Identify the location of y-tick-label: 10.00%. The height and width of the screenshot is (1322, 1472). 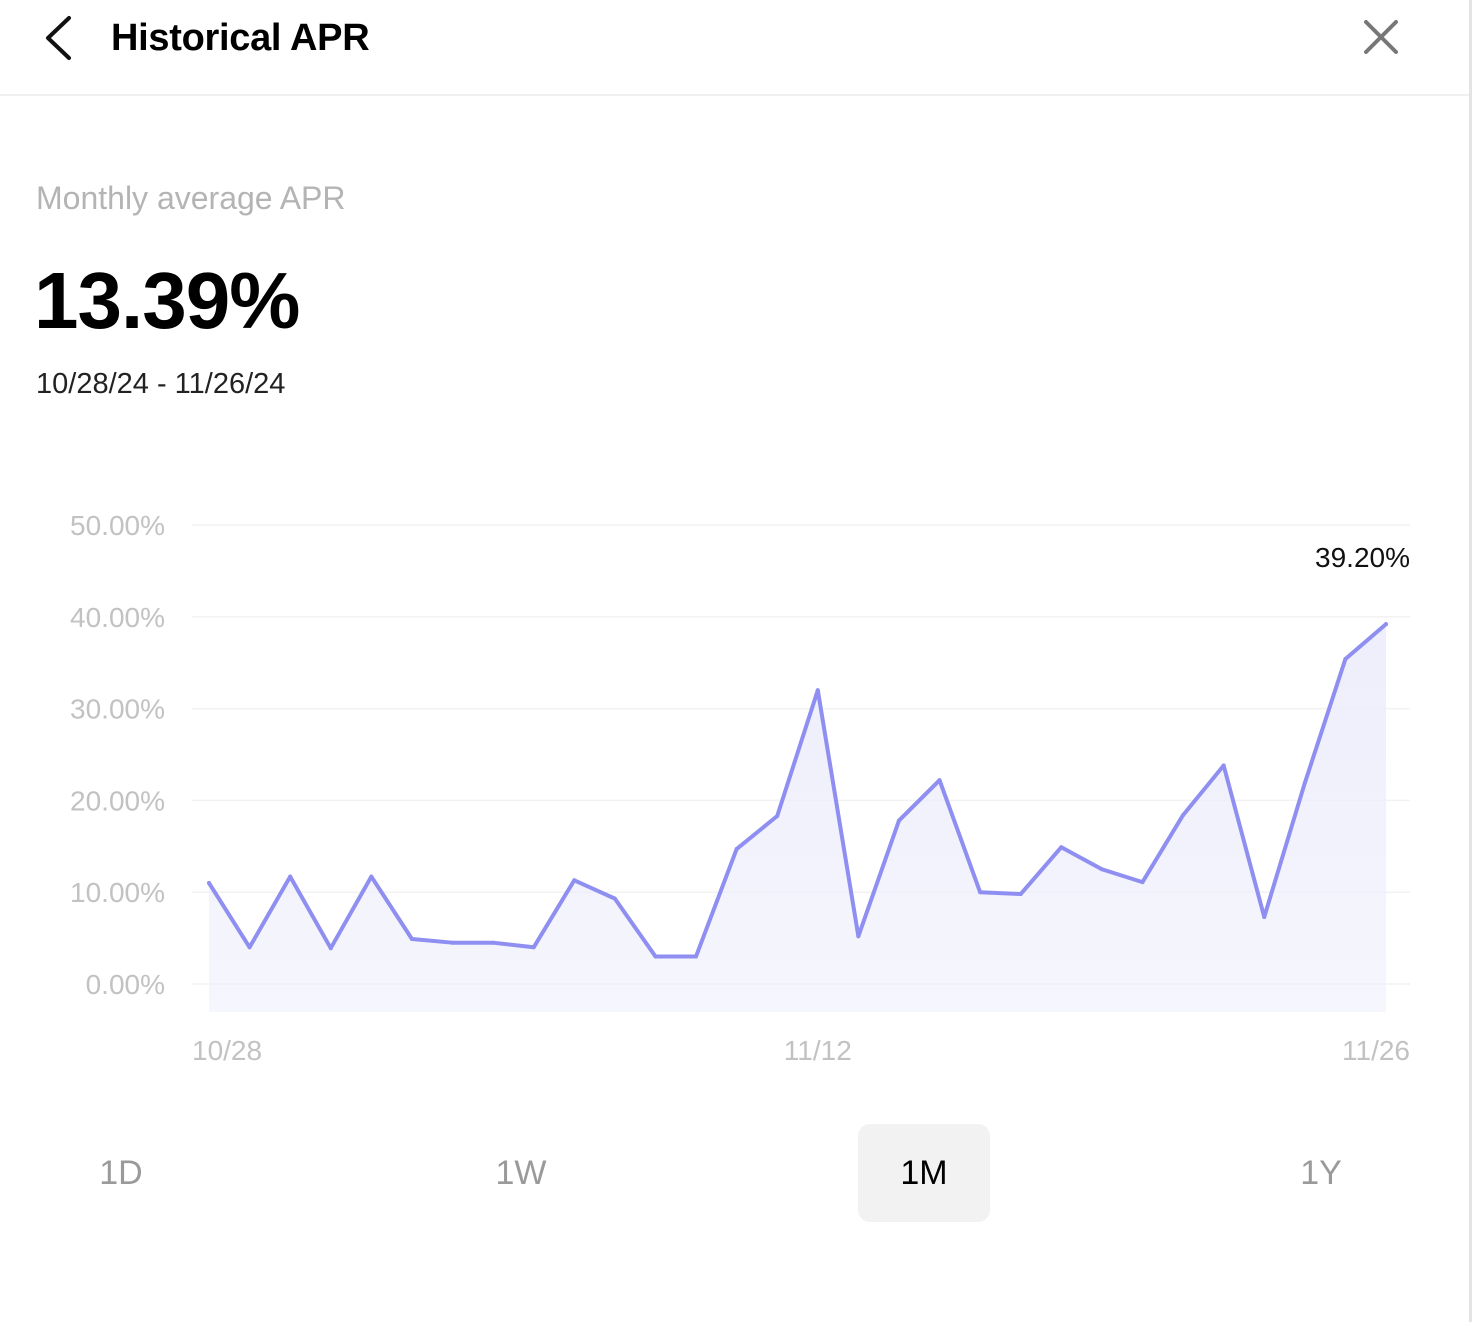
(117, 892).